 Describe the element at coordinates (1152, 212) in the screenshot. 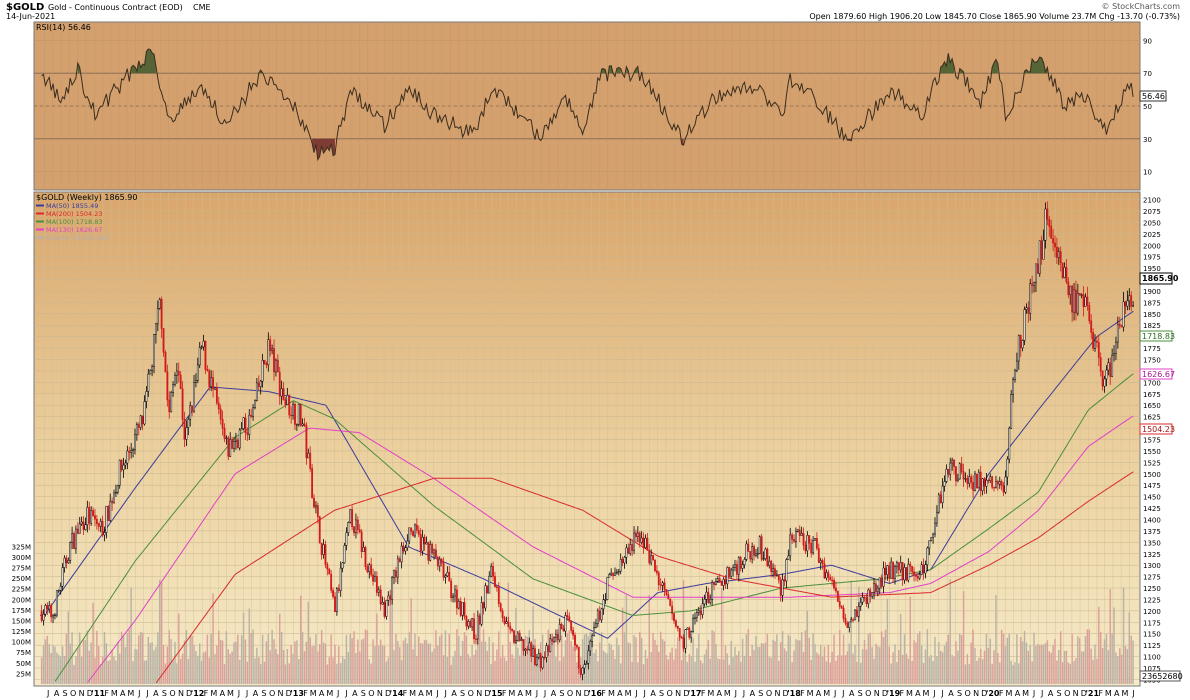

I see `price-tick-label: 2075` at that location.